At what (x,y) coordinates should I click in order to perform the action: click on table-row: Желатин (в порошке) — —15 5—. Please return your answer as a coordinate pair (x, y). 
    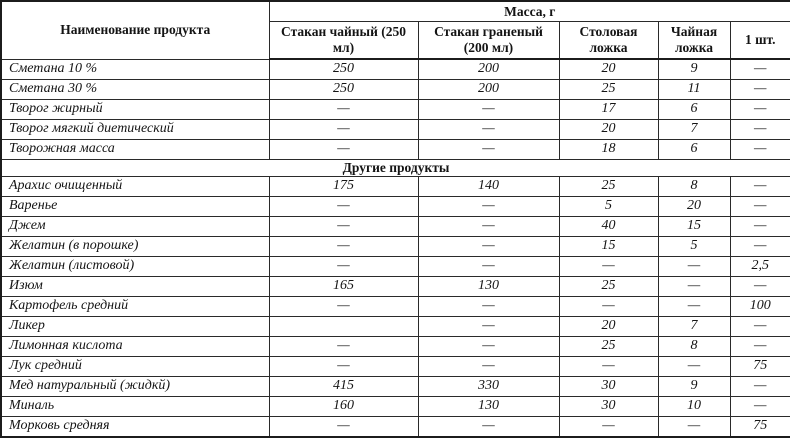
    Looking at the image, I should click on (395, 246).